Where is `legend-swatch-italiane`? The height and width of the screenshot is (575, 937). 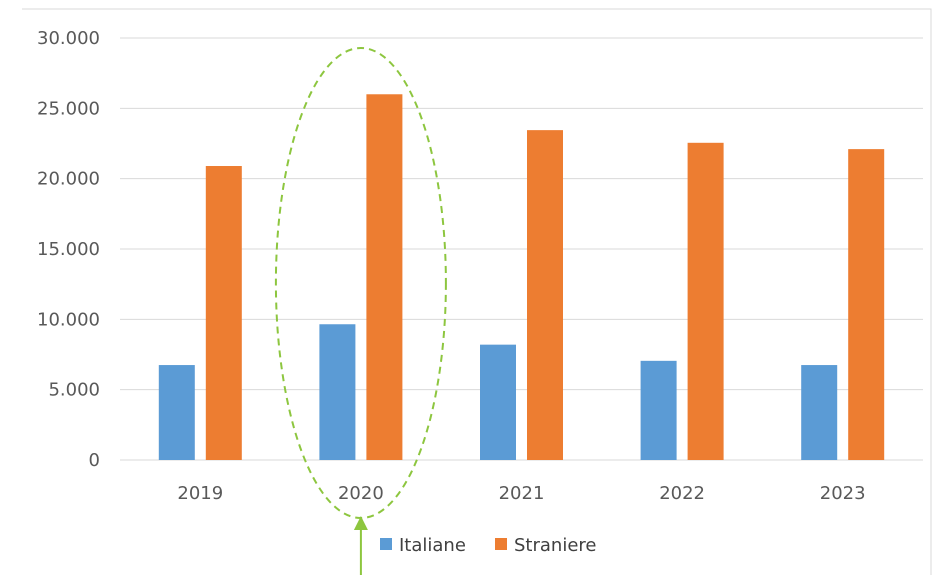 legend-swatch-italiane is located at coordinates (386, 544).